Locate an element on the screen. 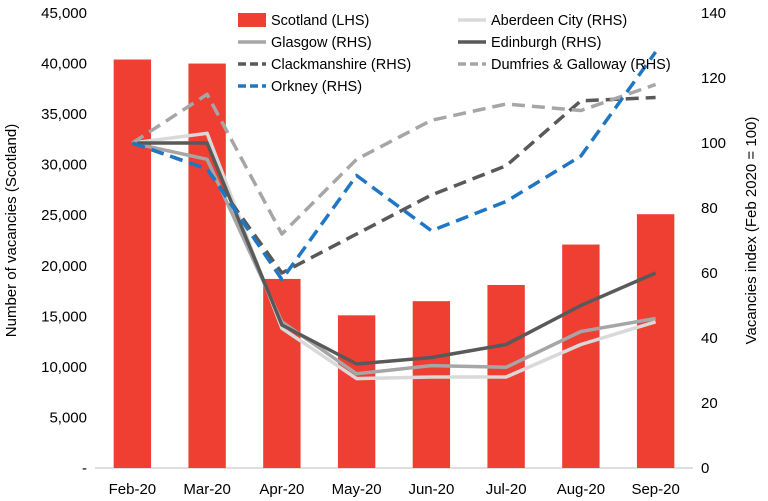  legend-label: Scotland (LHS) is located at coordinates (320, 21).